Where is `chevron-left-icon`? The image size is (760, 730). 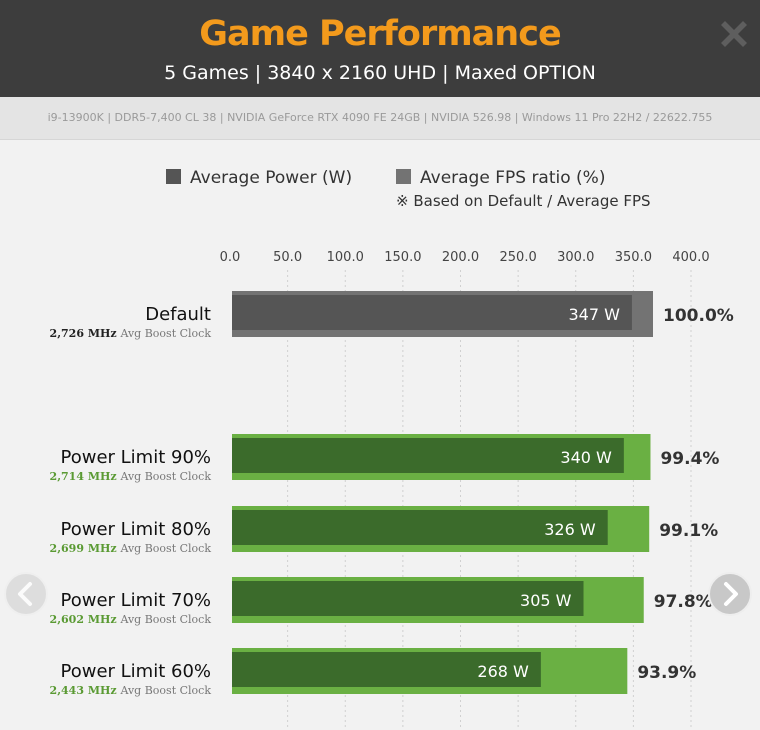 chevron-left-icon is located at coordinates (25, 594).